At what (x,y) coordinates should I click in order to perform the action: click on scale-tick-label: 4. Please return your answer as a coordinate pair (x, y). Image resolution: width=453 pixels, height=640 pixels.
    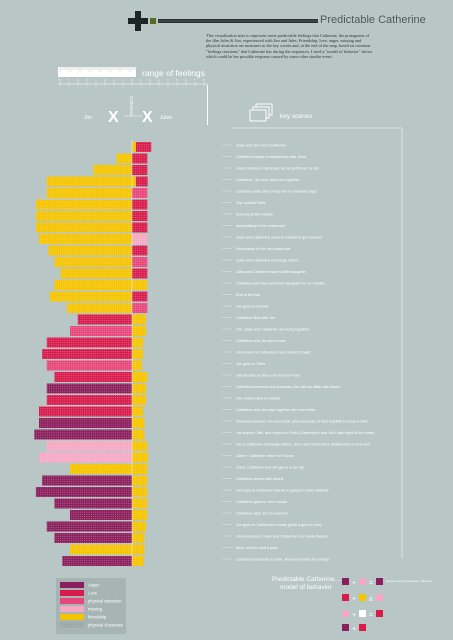
    Looking at the image, I should click on (96, 80).